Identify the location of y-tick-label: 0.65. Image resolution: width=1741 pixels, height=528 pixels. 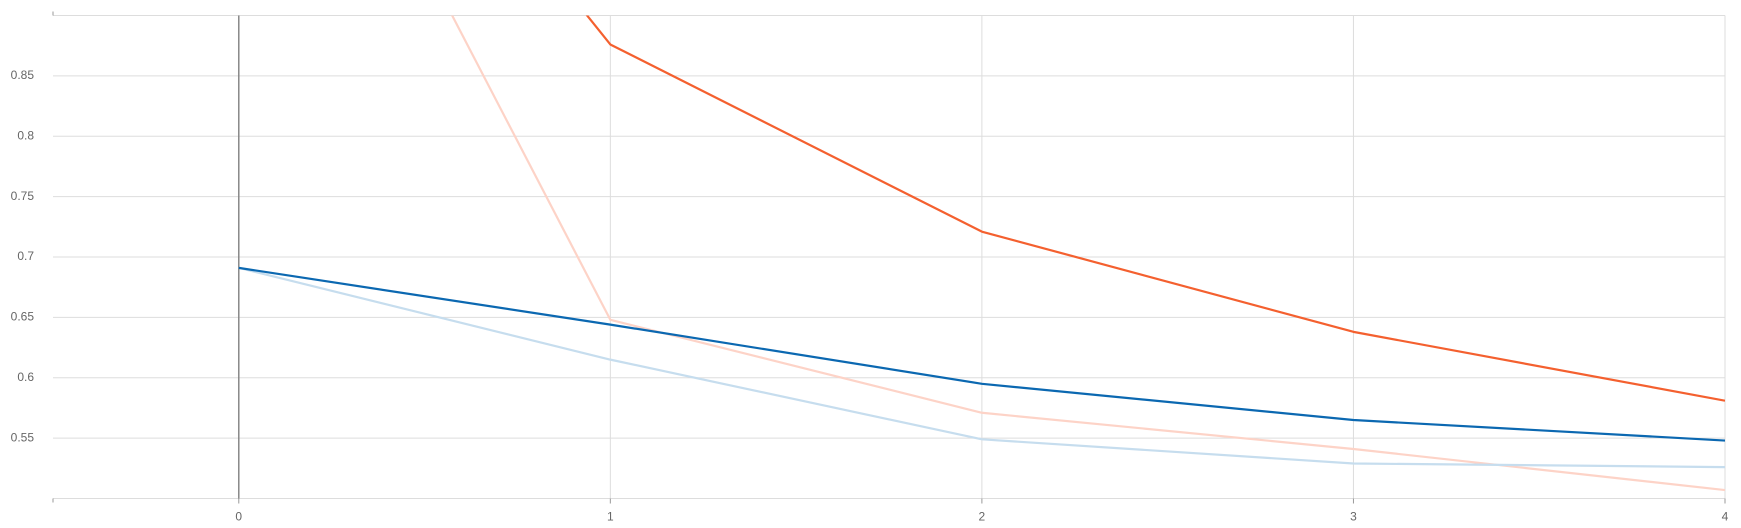
(23, 317).